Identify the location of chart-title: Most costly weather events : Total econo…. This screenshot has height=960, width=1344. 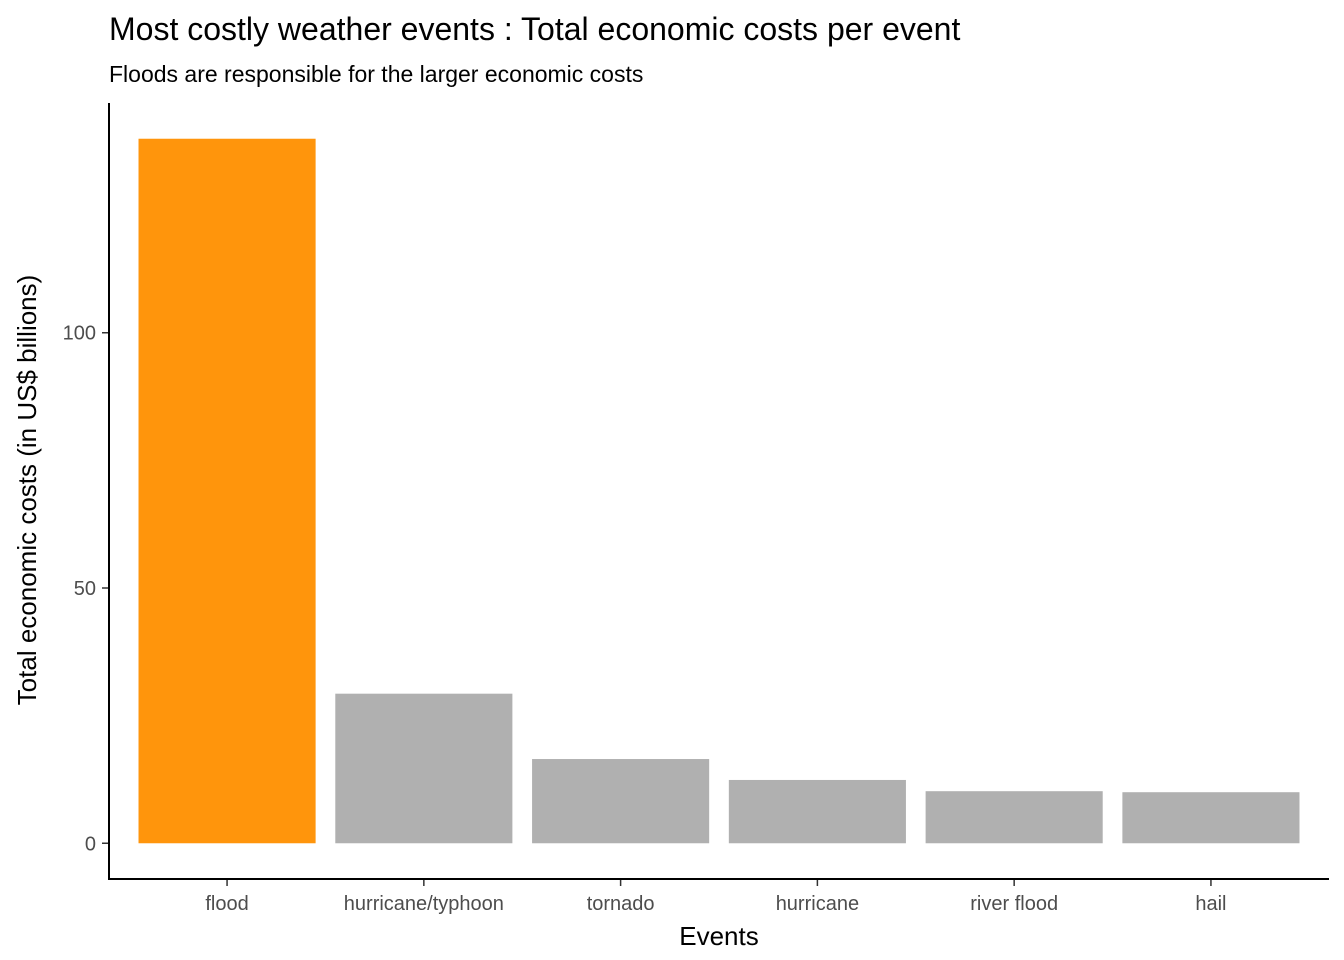
(534, 29).